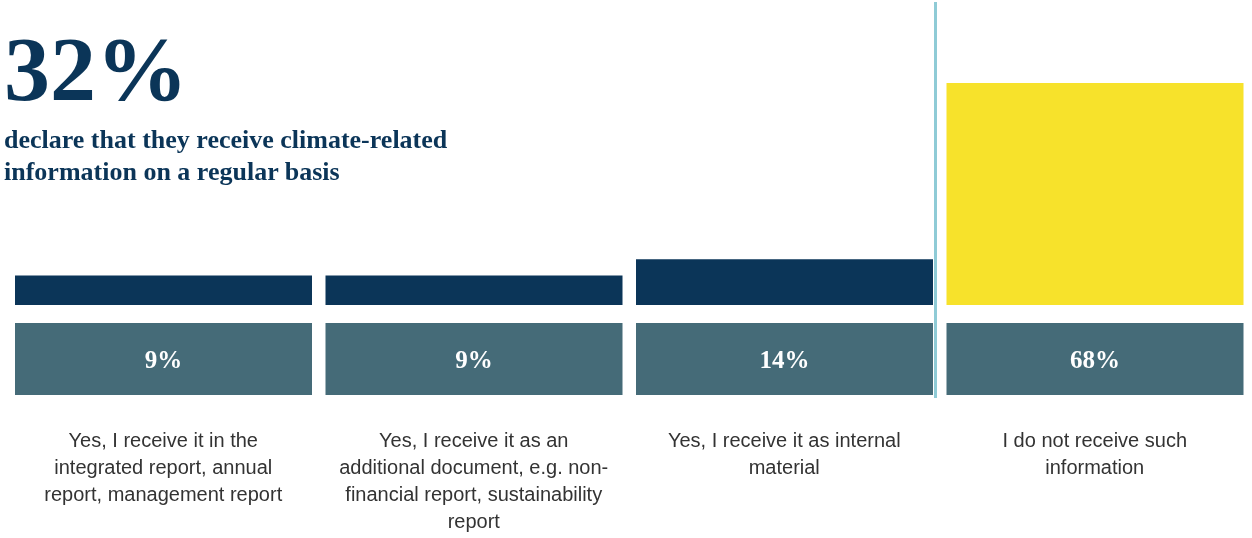  What do you see at coordinates (1095, 454) in the screenshot?
I see `x-tick-label: I do not receive such information` at bounding box center [1095, 454].